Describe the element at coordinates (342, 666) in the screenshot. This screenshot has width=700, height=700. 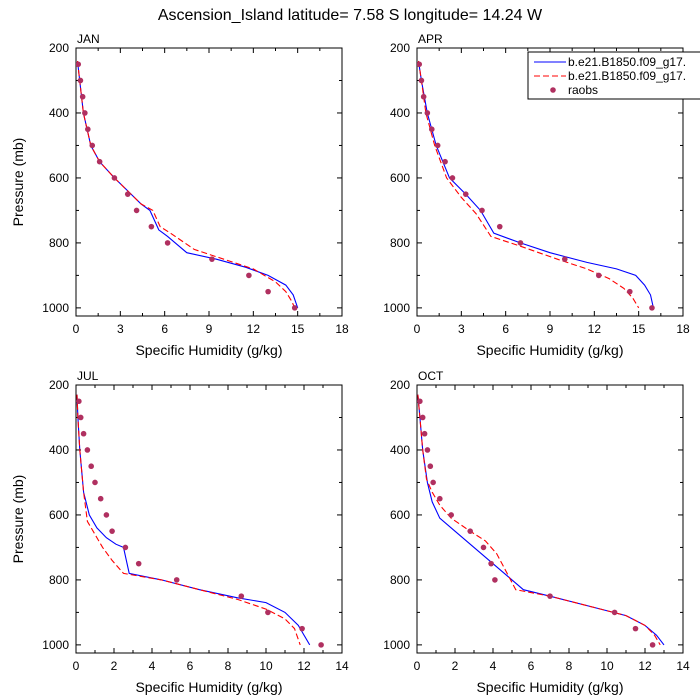
I see `x-tick-label: 14` at that location.